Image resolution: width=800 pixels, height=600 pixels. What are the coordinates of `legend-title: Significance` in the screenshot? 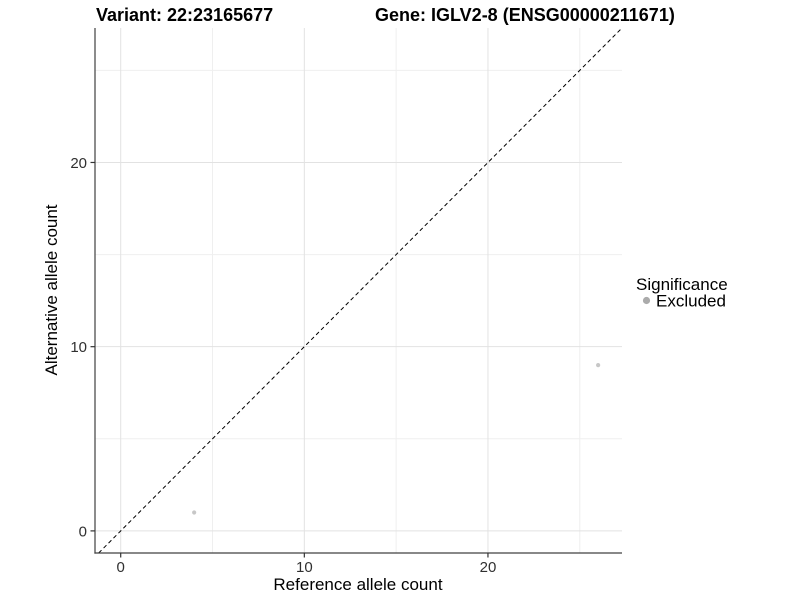 It's located at (682, 284).